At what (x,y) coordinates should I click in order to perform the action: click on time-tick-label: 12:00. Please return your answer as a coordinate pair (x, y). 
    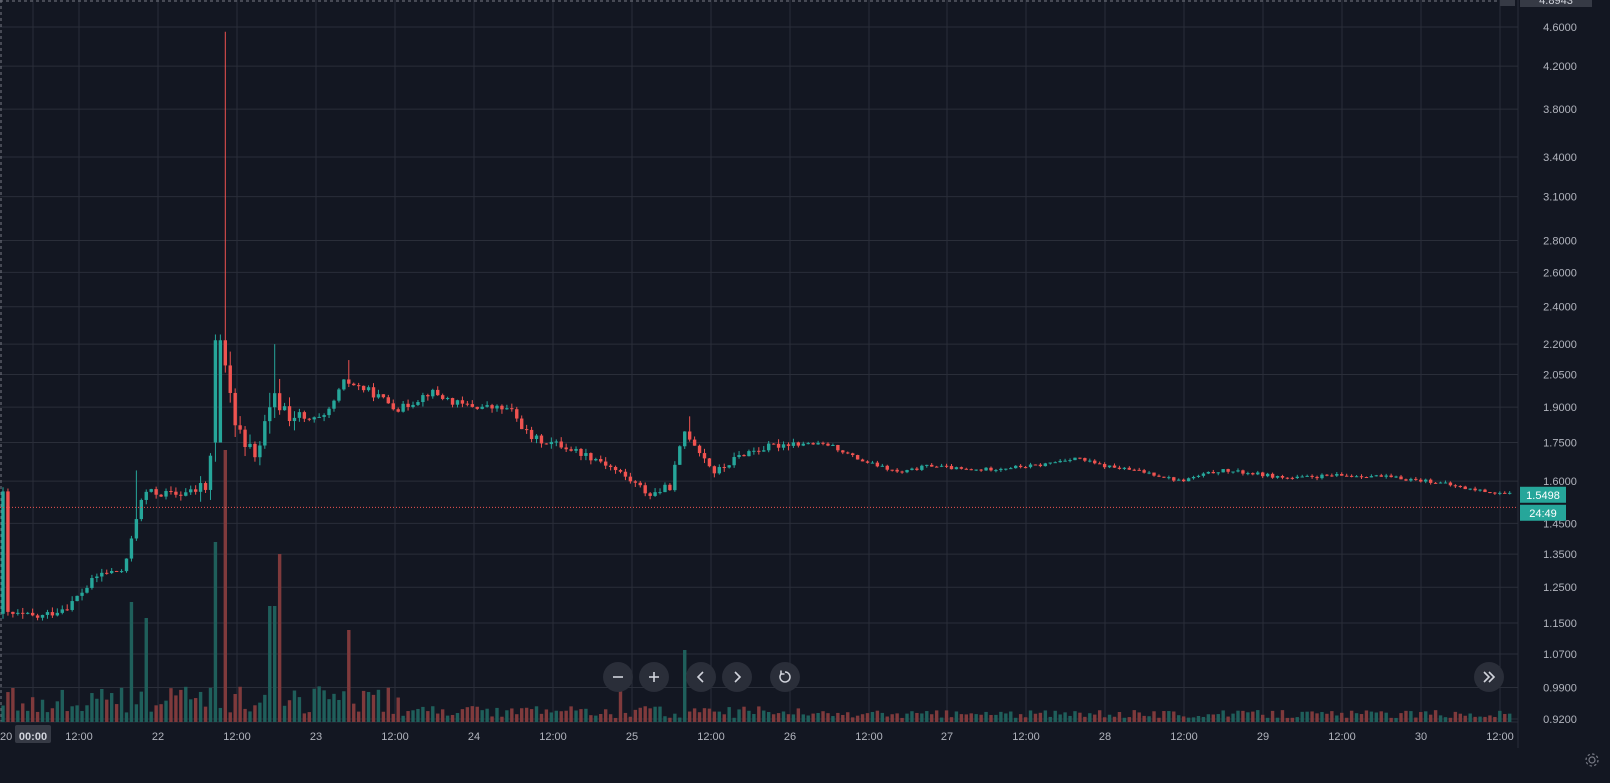
    Looking at the image, I should click on (1026, 737).